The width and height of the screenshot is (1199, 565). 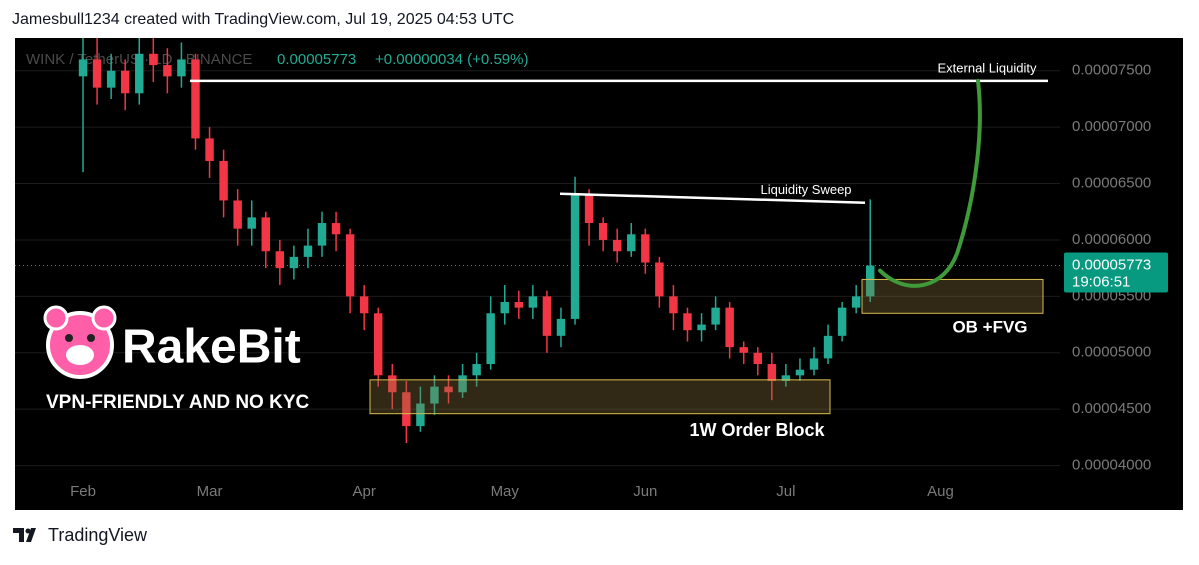 What do you see at coordinates (1111, 126) in the screenshot?
I see `y-tick-label: 0.00007000` at bounding box center [1111, 126].